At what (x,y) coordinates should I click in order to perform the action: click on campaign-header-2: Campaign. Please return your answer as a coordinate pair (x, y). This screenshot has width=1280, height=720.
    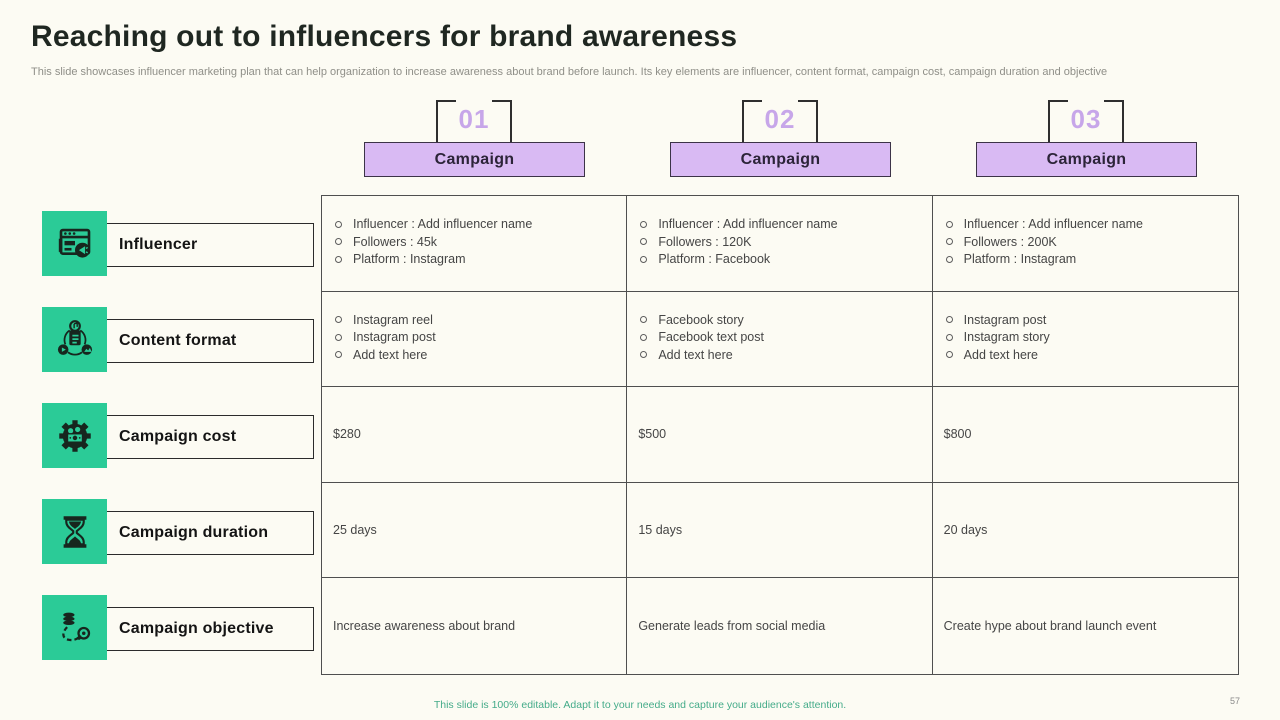
    Looking at the image, I should click on (780, 159).